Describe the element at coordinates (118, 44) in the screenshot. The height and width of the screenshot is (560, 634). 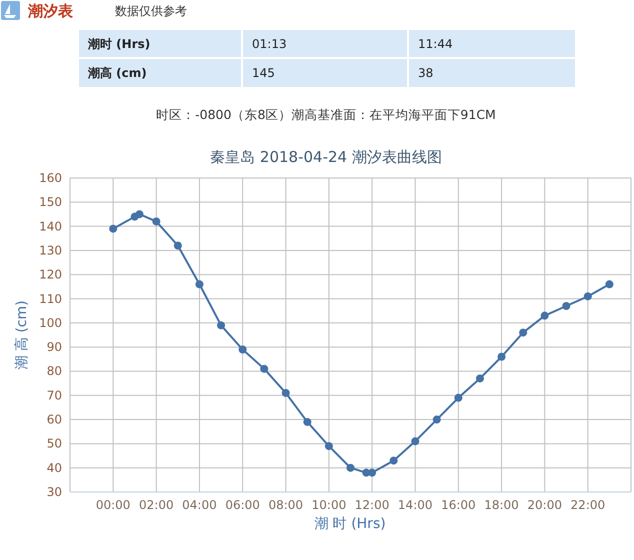
I see `text: 潮时 (Hrs)` at that location.